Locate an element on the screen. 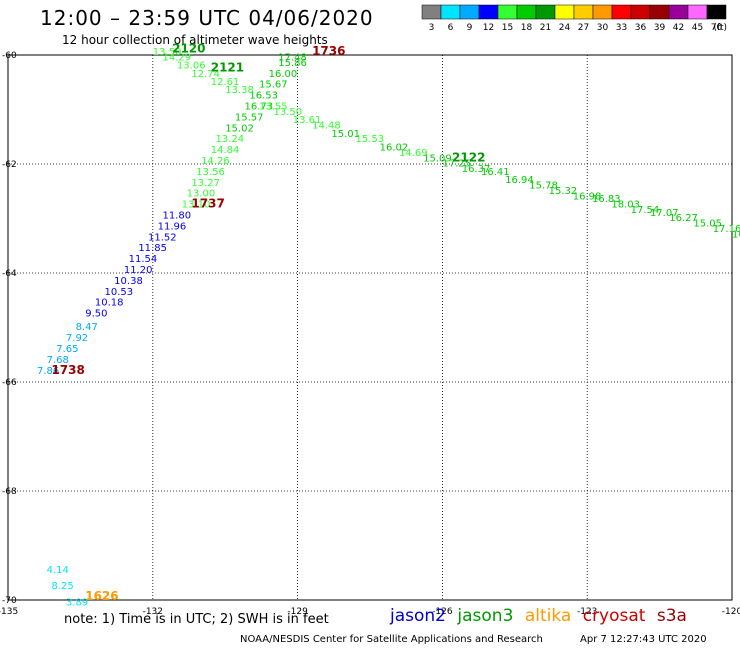 The height and width of the screenshot is (650, 740). swh-point: 10.38 is located at coordinates (128, 281).